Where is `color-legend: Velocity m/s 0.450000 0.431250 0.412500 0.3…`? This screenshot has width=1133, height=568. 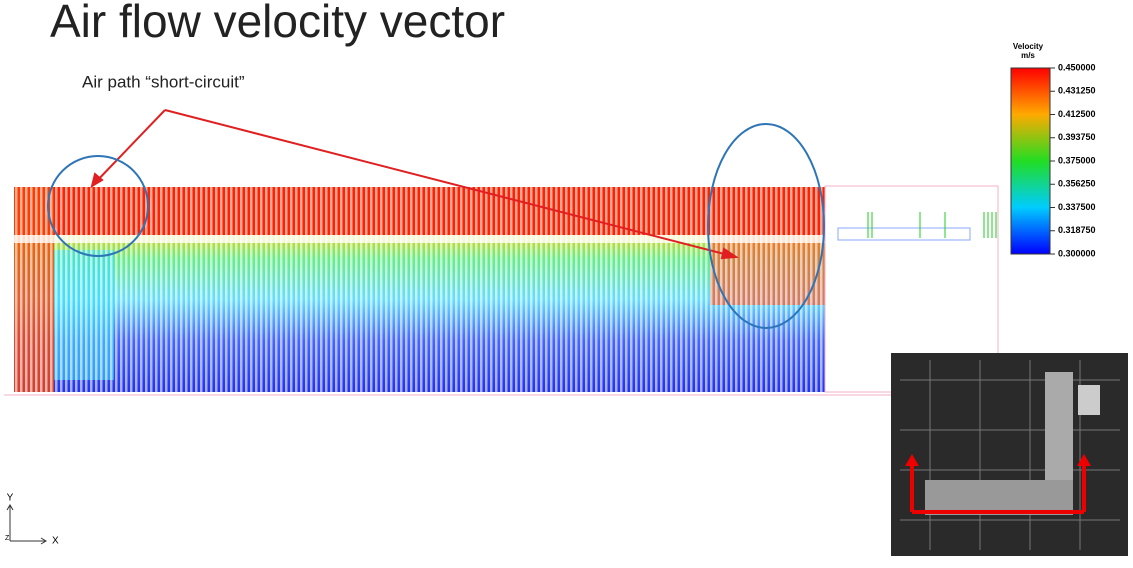 color-legend: Velocity m/s 0.450000 0.431250 0.412500 0.3… is located at coordinates (1053, 150).